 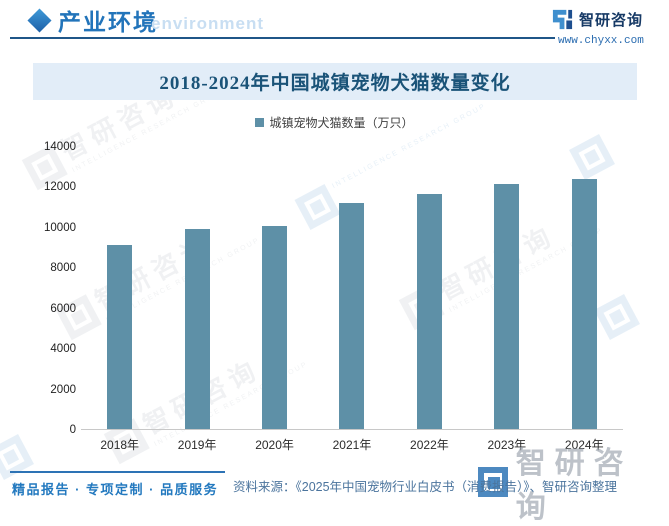 What do you see at coordinates (72, 430) in the screenshot?
I see `y-axis-tick-label: 0` at bounding box center [72, 430].